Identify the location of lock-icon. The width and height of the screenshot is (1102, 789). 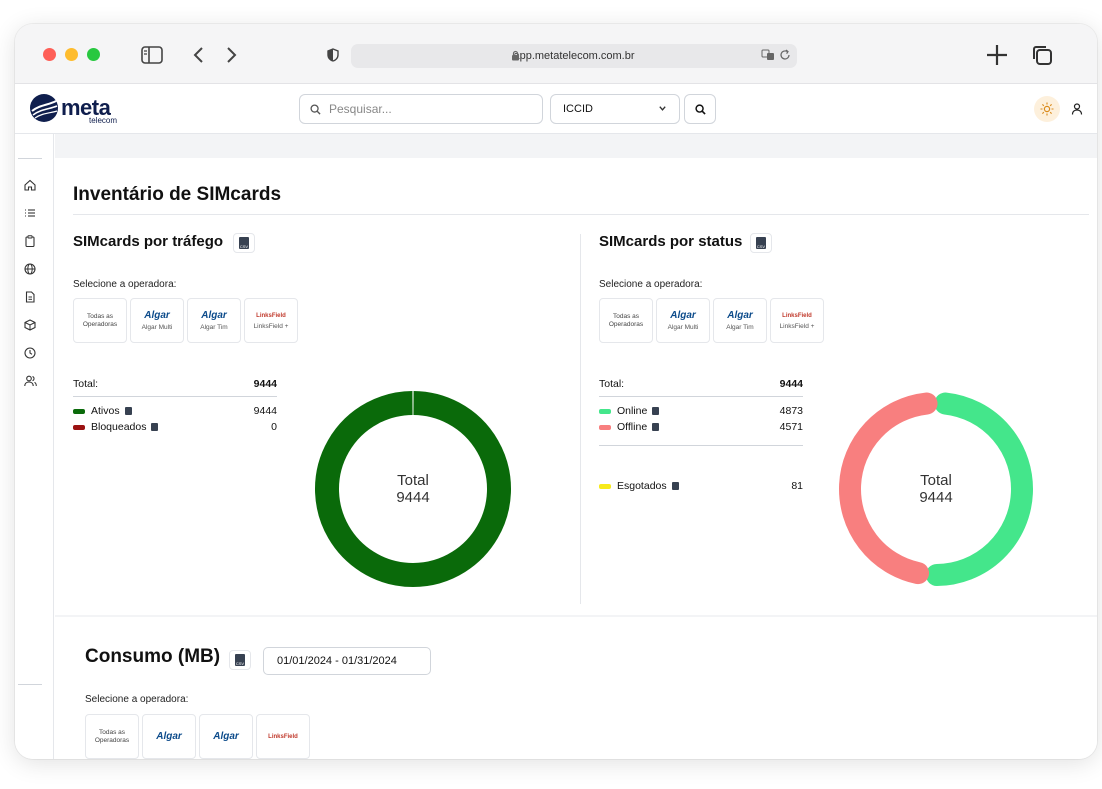
(515, 57).